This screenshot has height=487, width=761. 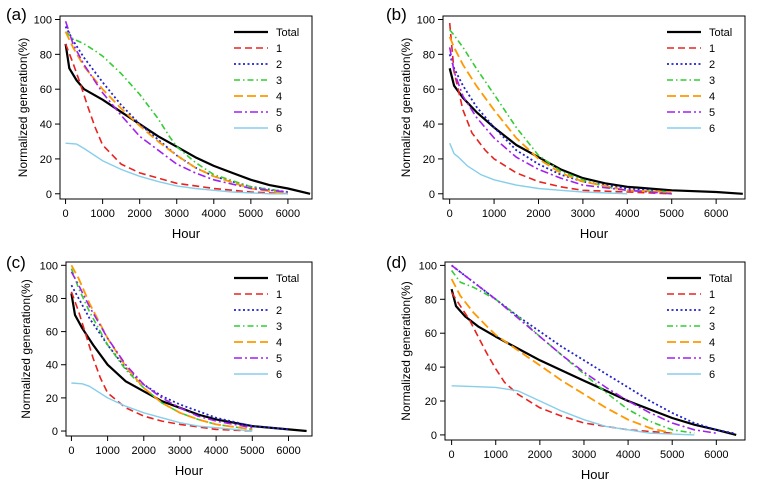 I want to click on panel-label: (c), so click(x=16, y=262).